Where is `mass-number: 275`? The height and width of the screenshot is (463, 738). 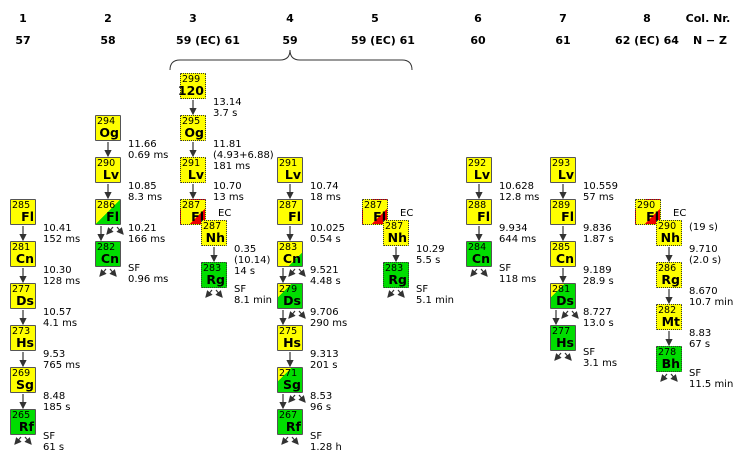 mass-number: 275 is located at coordinates (288, 331).